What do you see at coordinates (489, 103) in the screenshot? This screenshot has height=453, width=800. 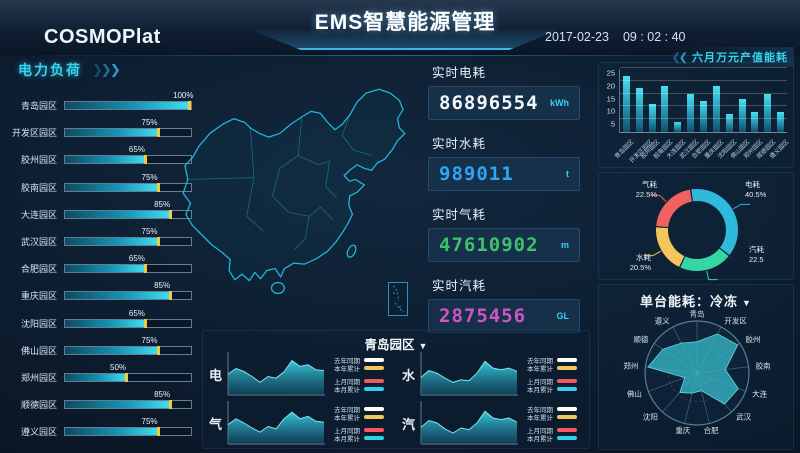 I see `stat-value: 86896554` at bounding box center [489, 103].